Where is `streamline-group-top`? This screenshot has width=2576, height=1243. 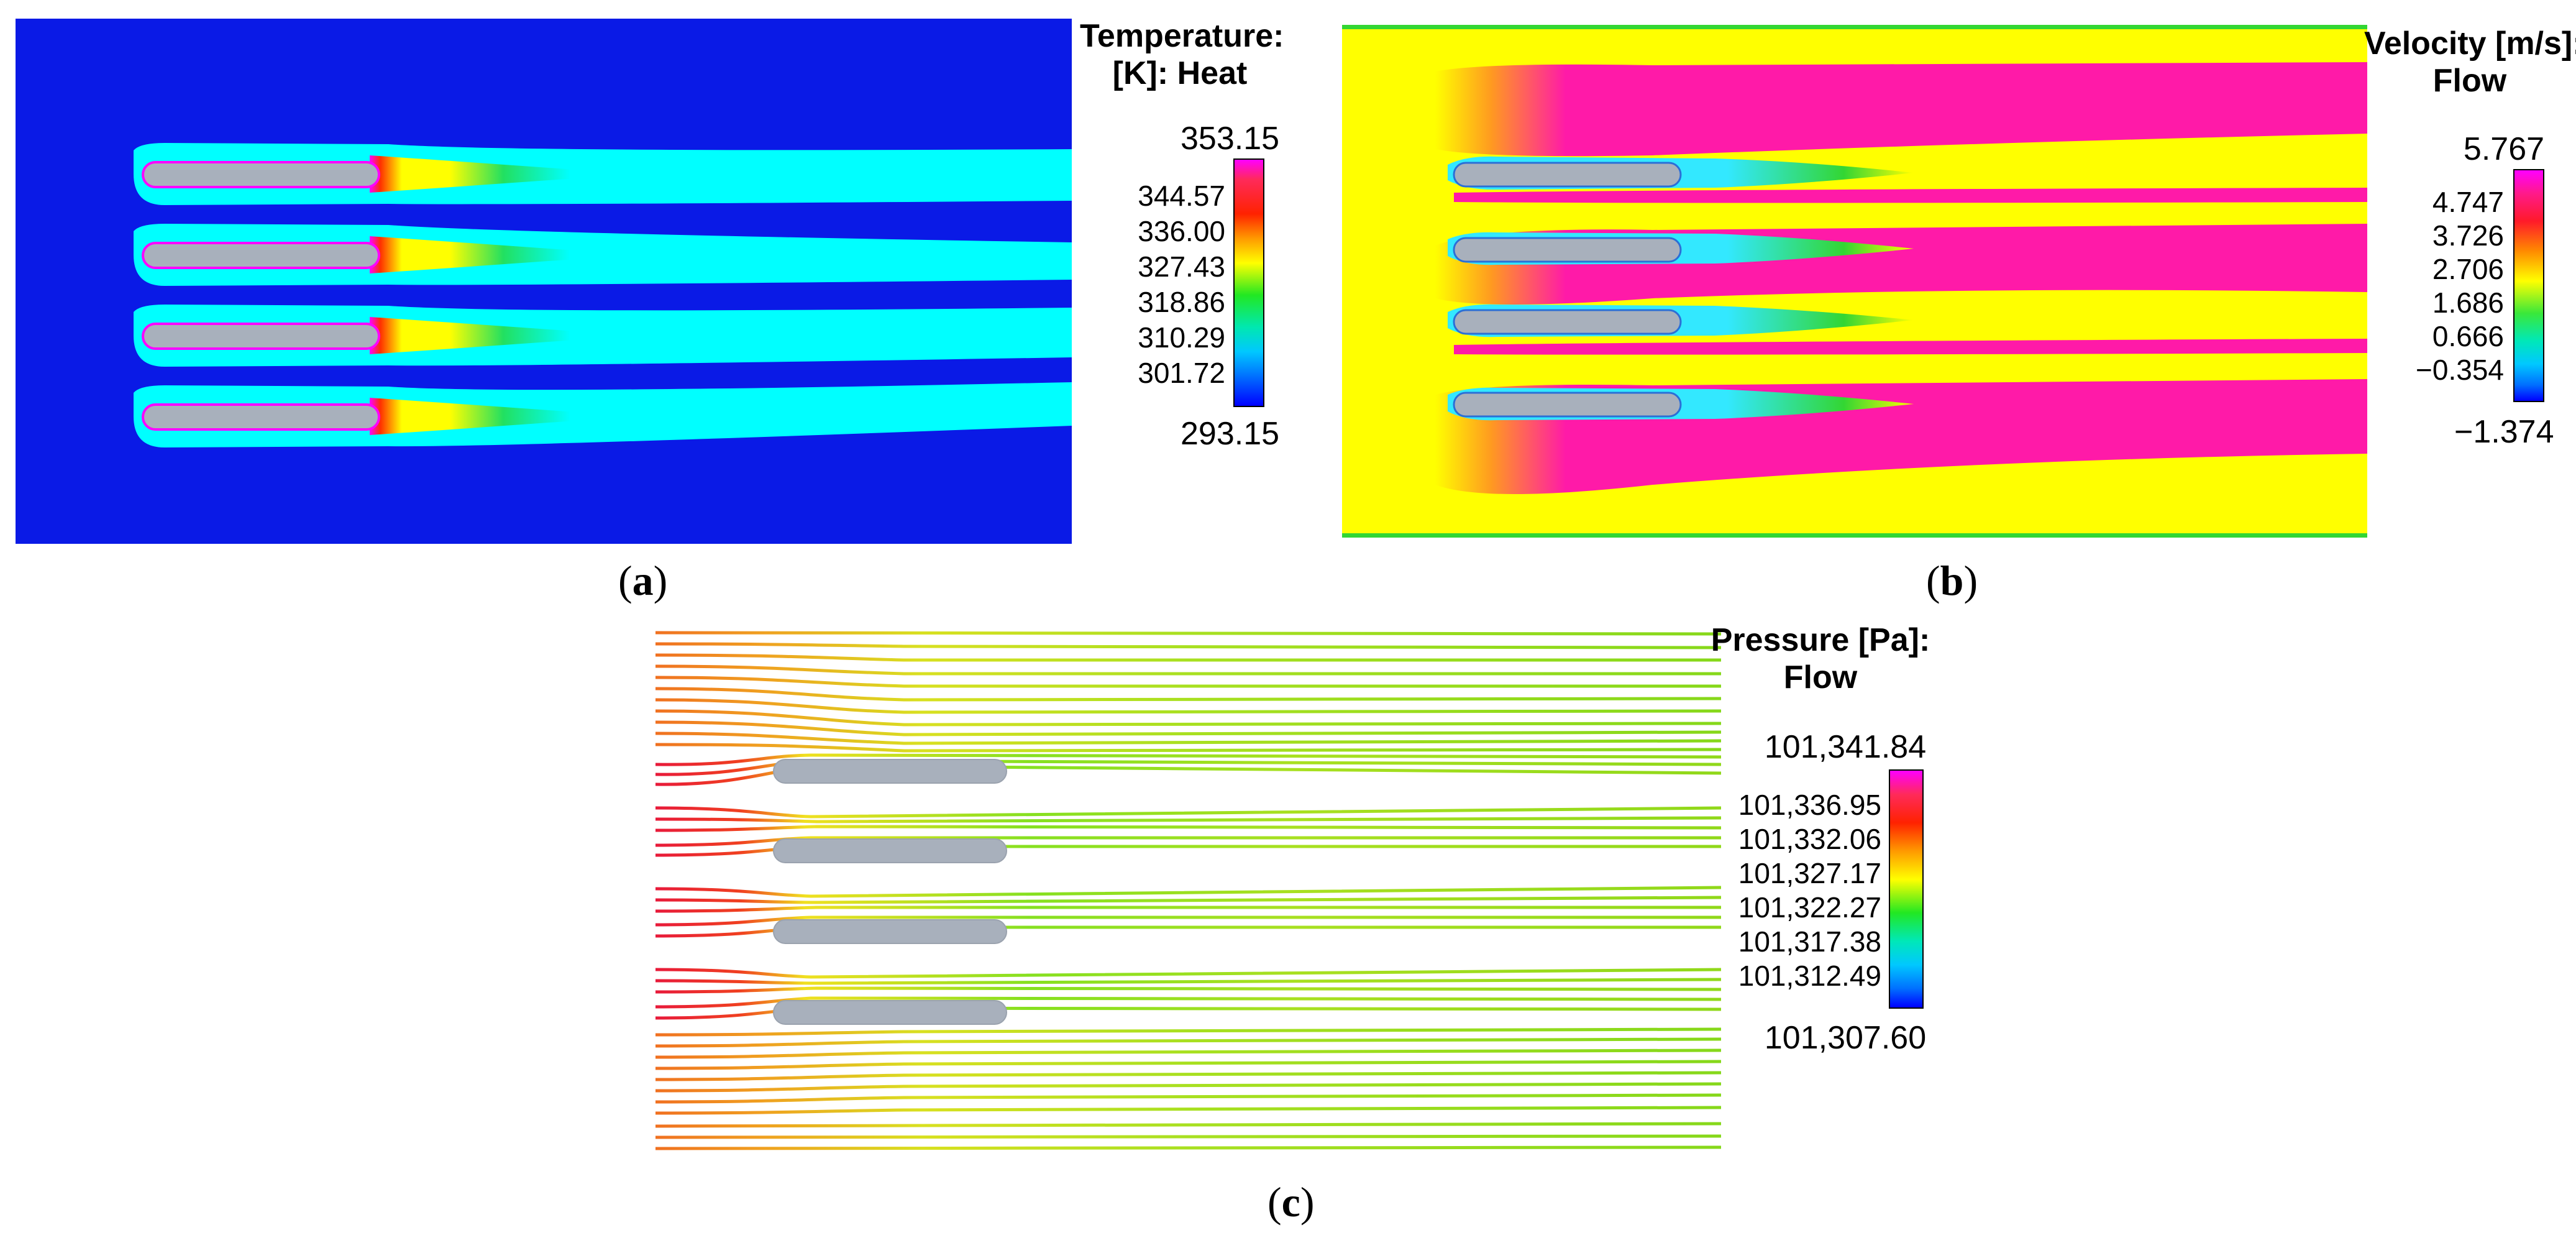 streamline-group-top is located at coordinates (1188, 692).